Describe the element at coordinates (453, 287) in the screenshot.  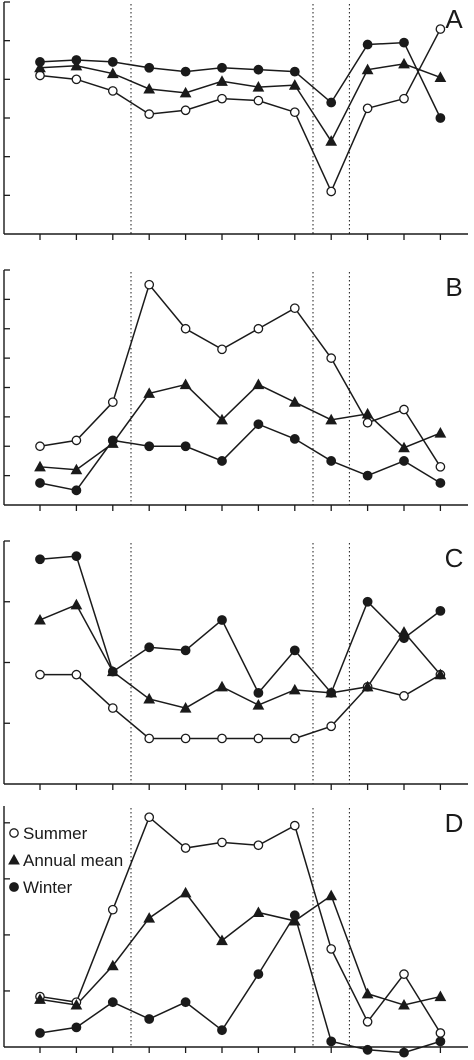
I see `panel-label: B` at that location.